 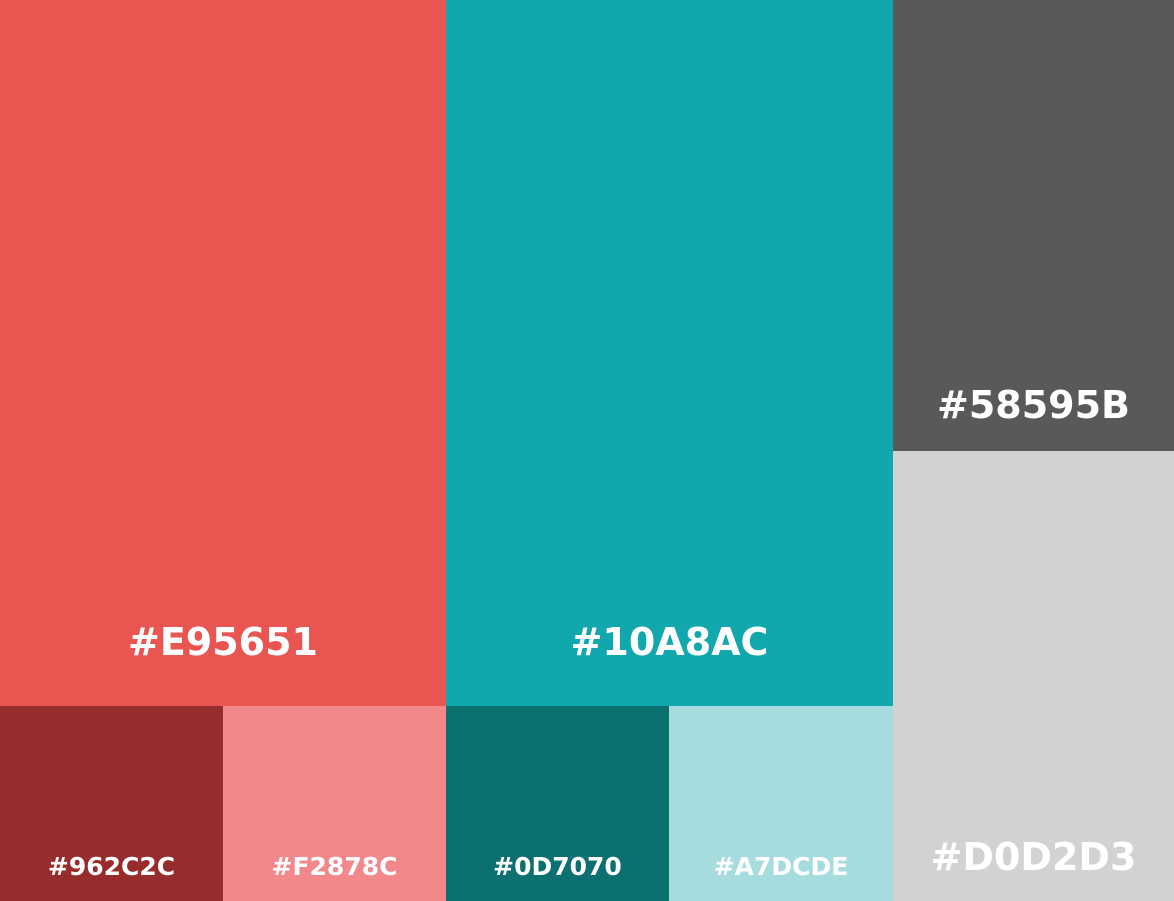 I want to click on swatch-pink: #F2878C, so click(x=334, y=803).